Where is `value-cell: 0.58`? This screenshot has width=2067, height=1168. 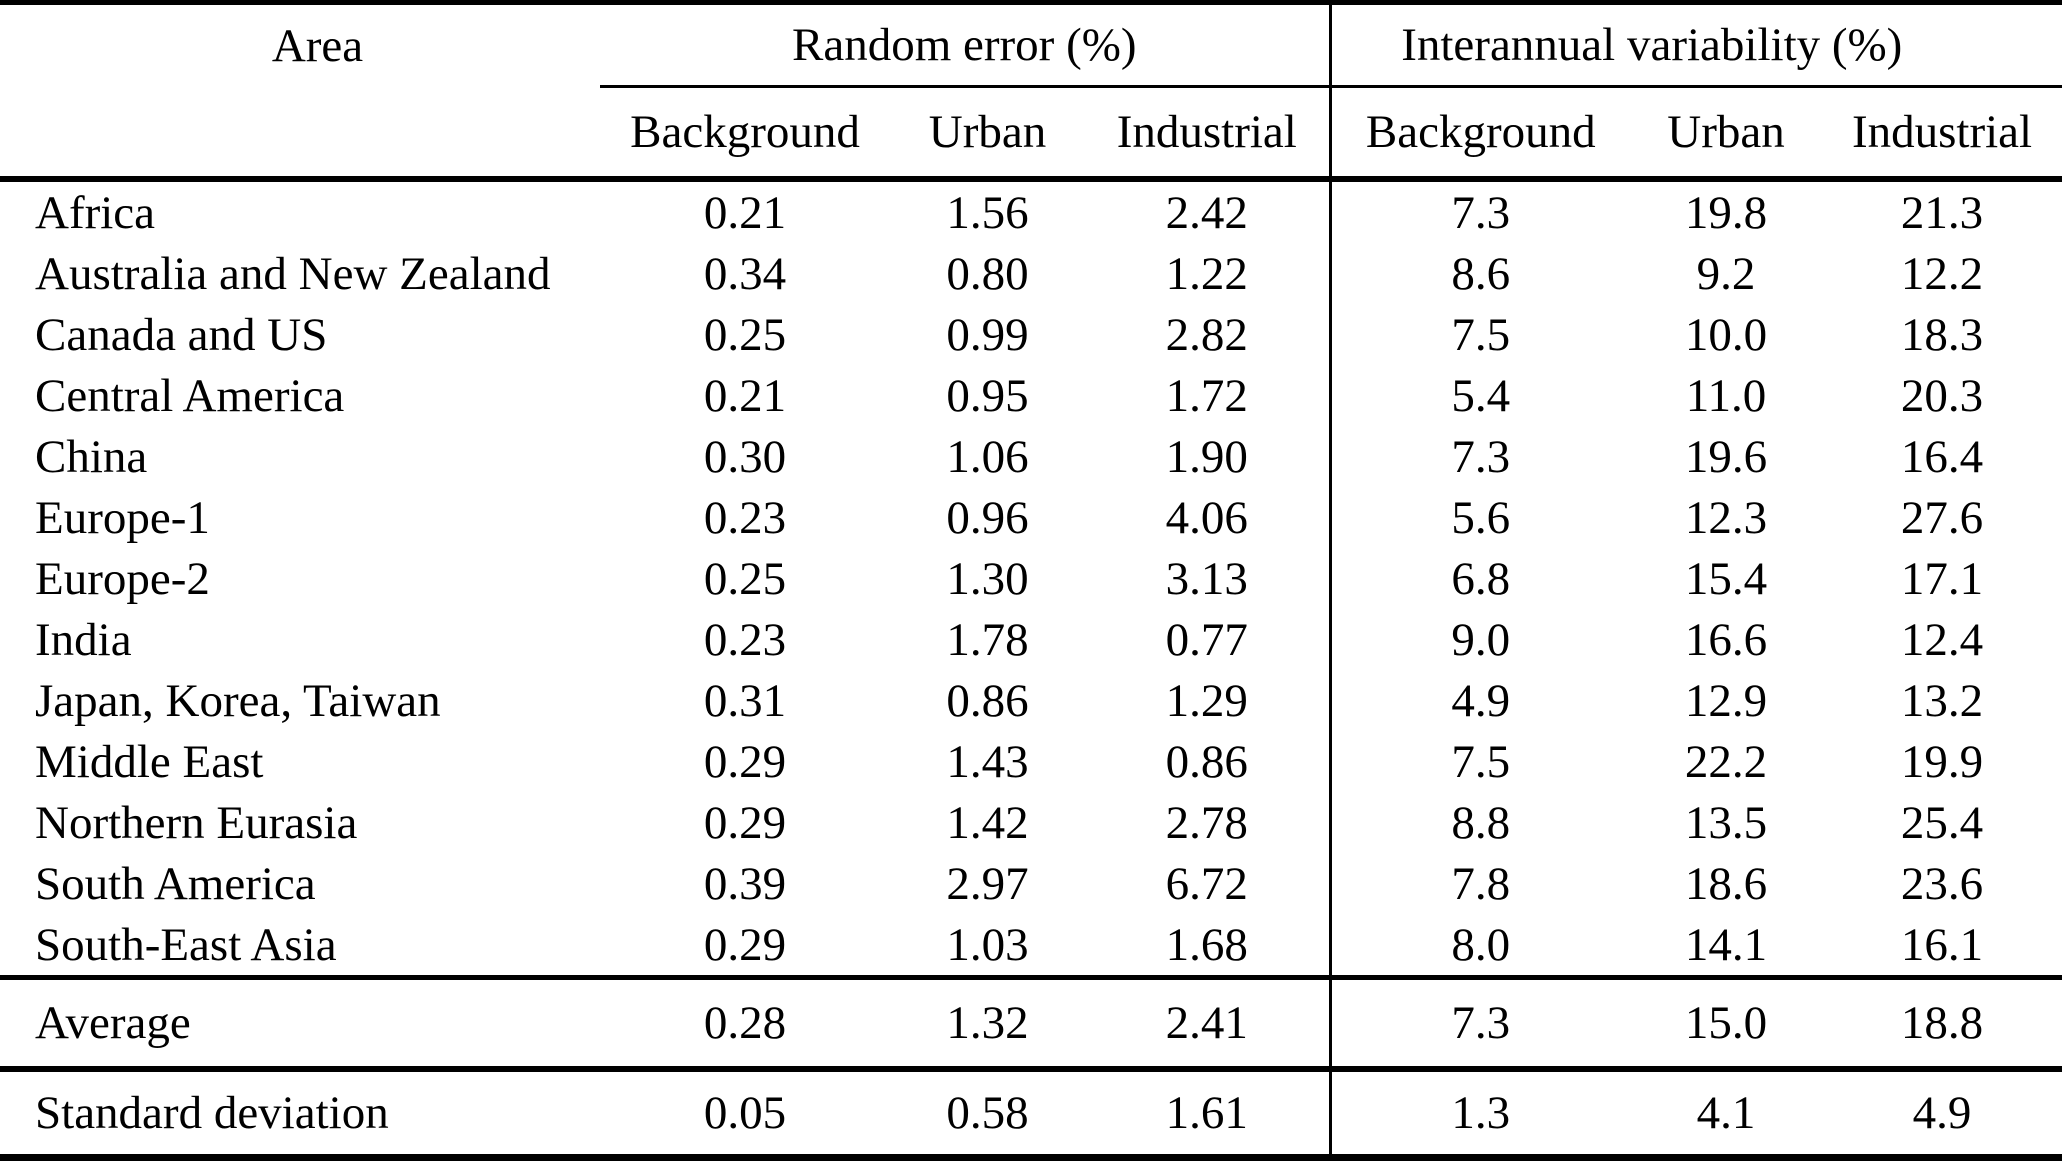
value-cell: 0.58 is located at coordinates (987, 1112).